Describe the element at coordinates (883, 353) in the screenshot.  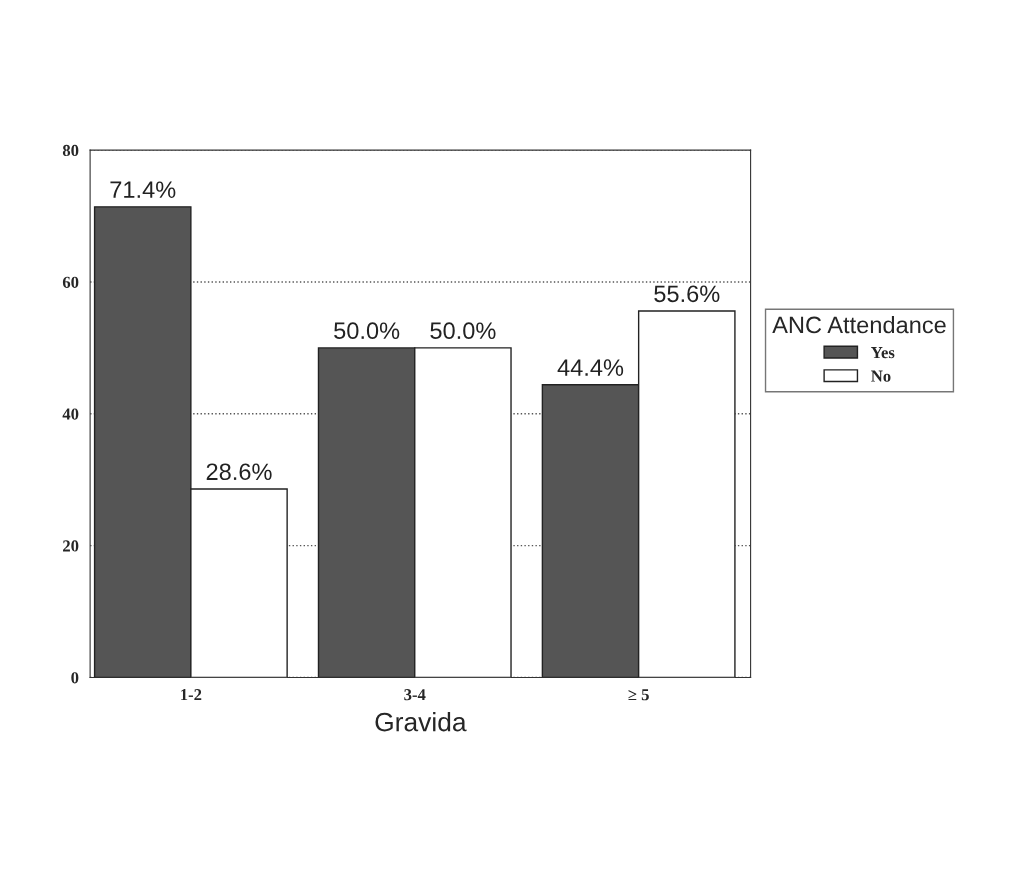
I see `legend-label: Yes` at that location.